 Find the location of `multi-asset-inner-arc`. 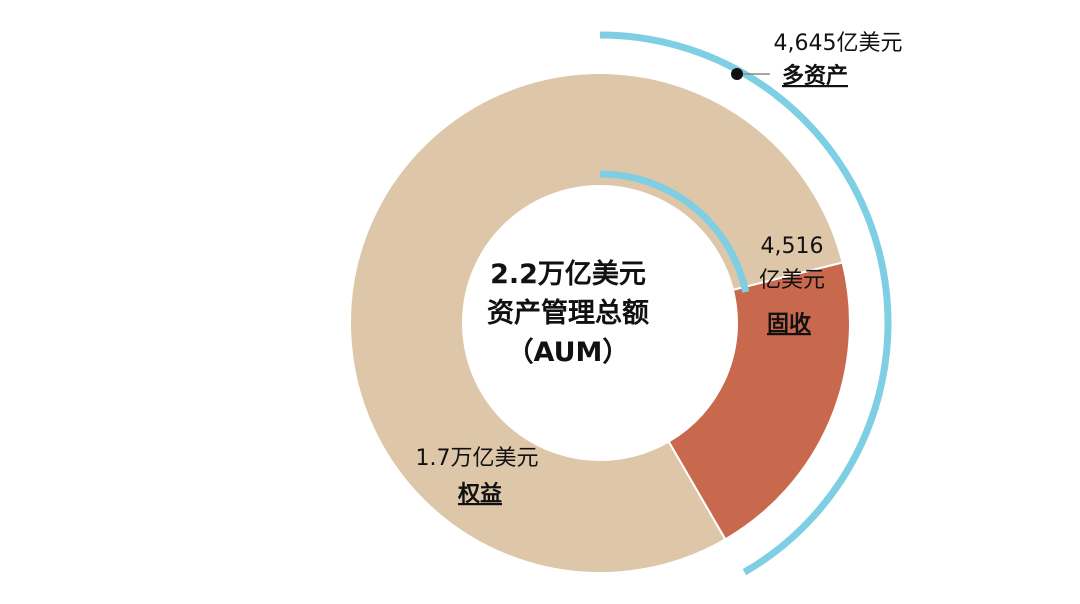

multi-asset-inner-arc is located at coordinates (674, 231).